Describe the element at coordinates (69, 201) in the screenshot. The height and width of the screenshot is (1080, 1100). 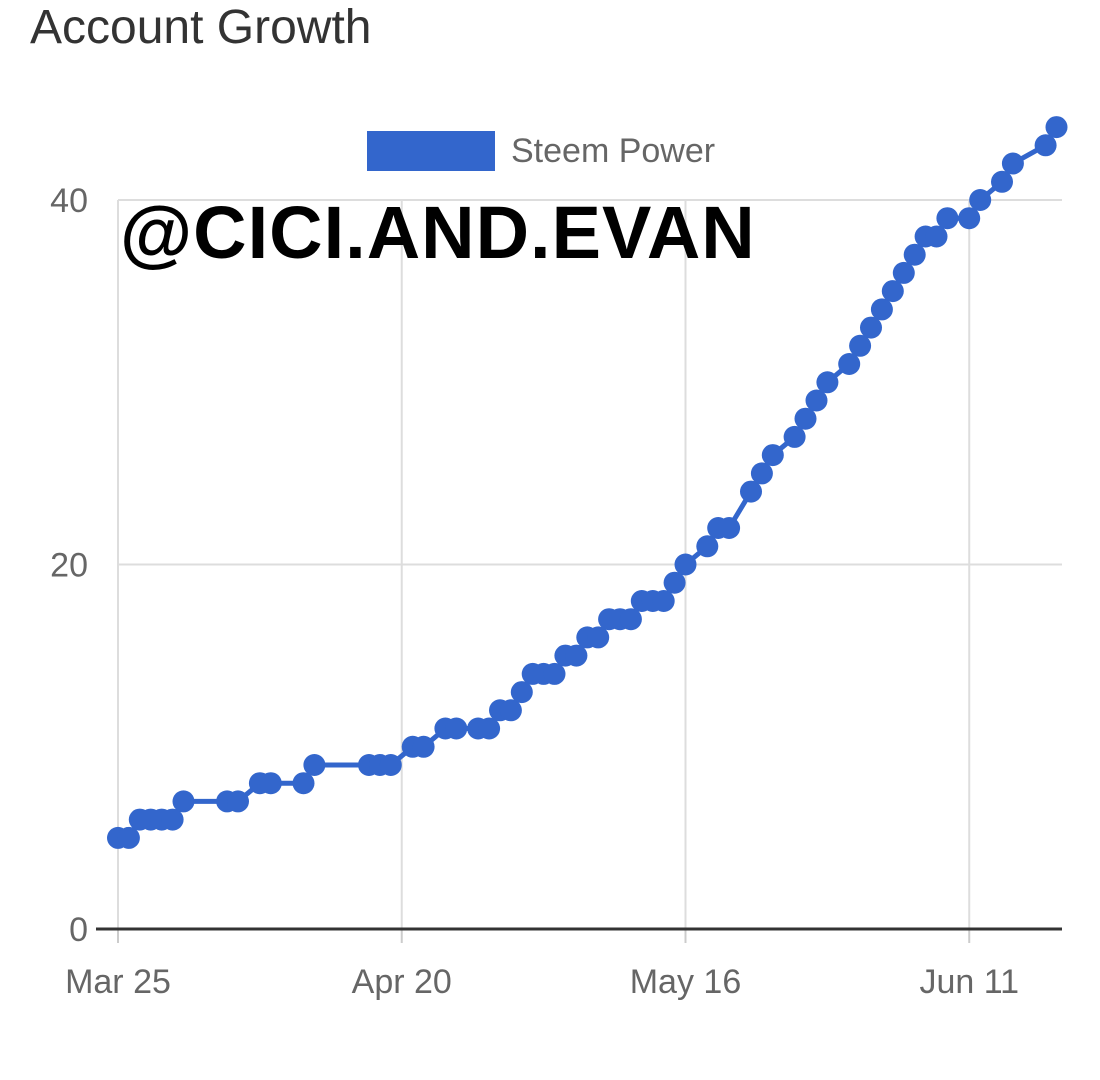
I see `y-tick-label: 40` at that location.